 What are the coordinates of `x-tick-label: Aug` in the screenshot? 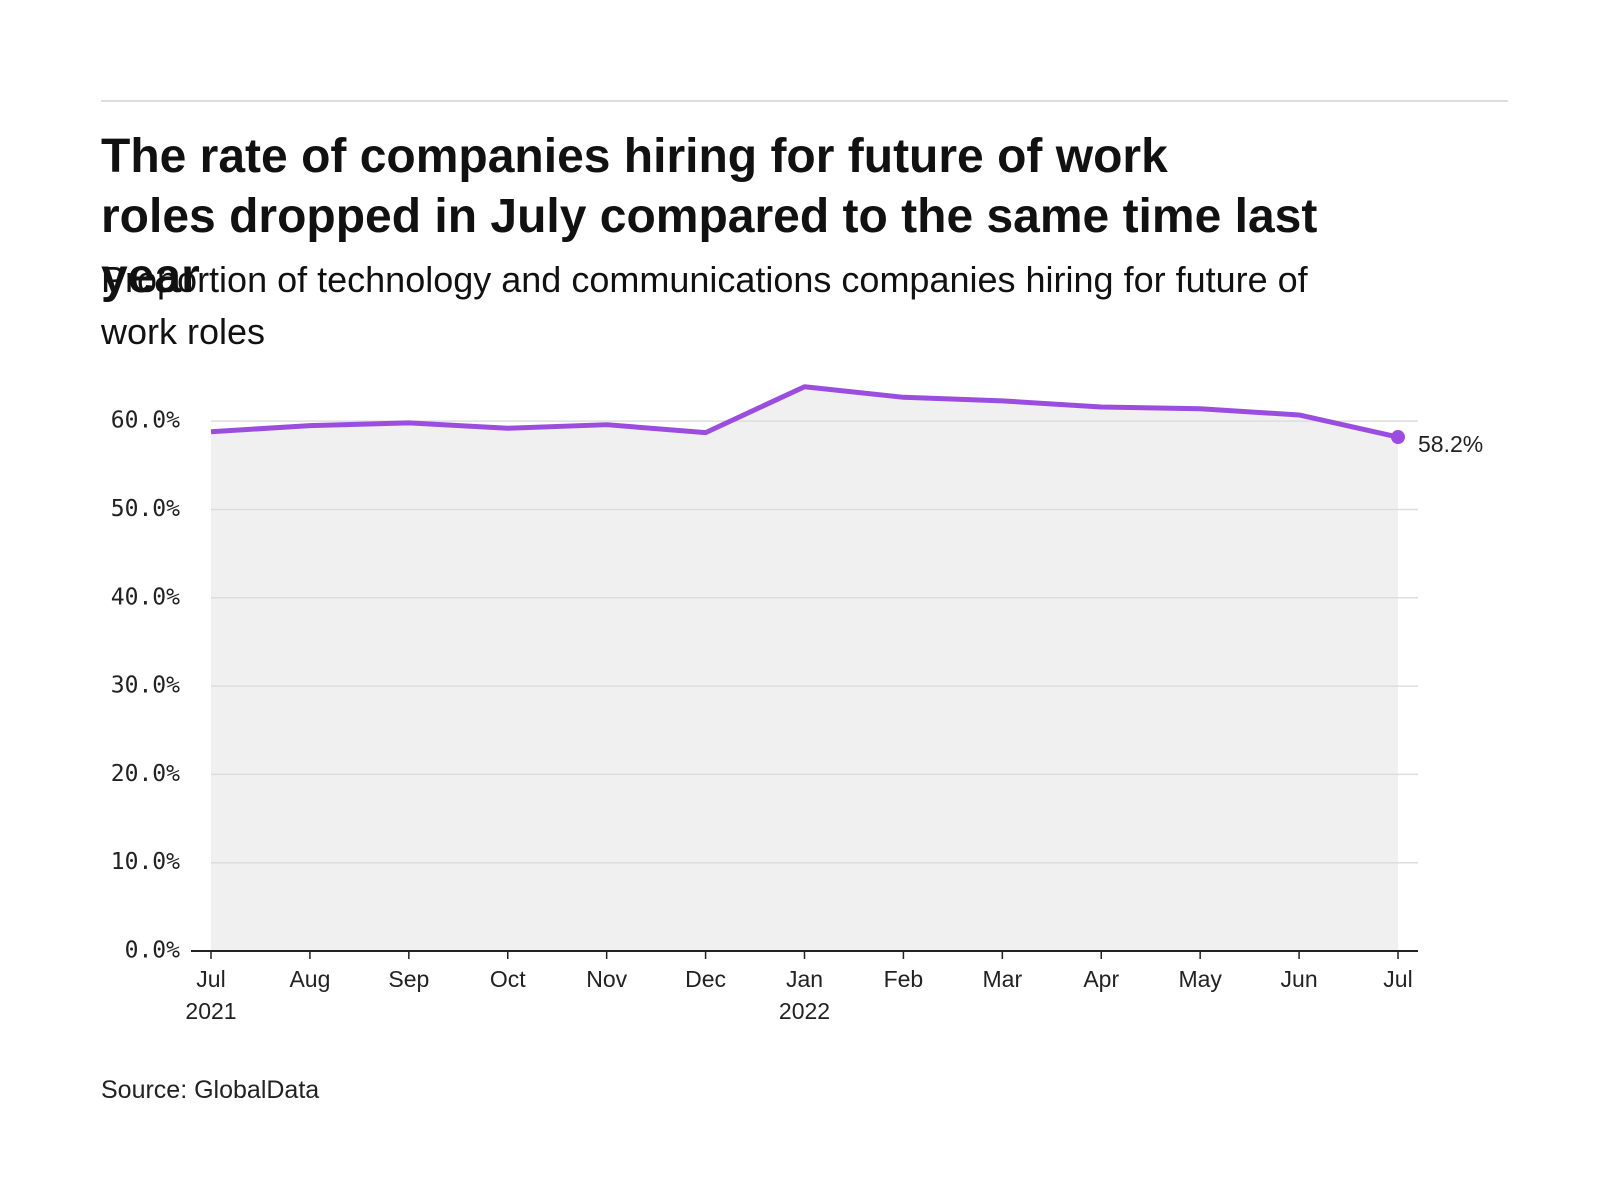 It's located at (309, 979).